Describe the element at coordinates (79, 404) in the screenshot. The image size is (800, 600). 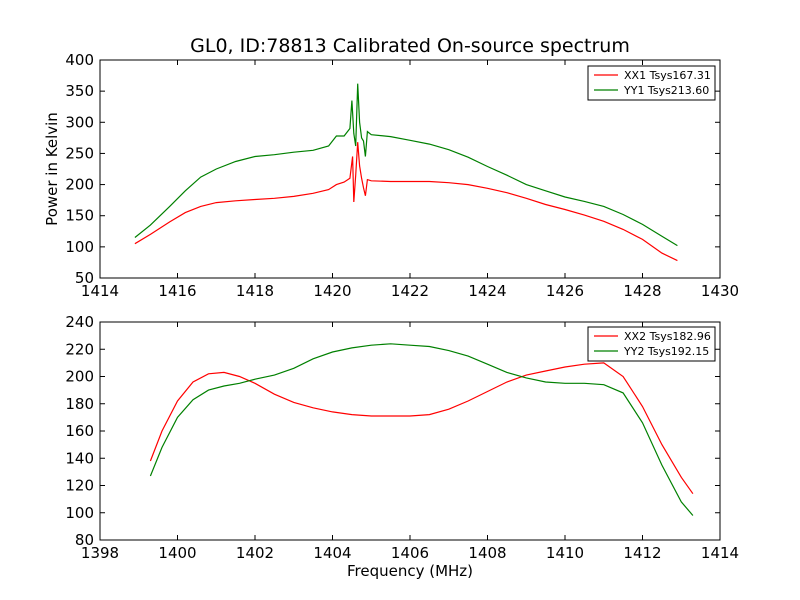
I see `y-tick-label: 180` at that location.